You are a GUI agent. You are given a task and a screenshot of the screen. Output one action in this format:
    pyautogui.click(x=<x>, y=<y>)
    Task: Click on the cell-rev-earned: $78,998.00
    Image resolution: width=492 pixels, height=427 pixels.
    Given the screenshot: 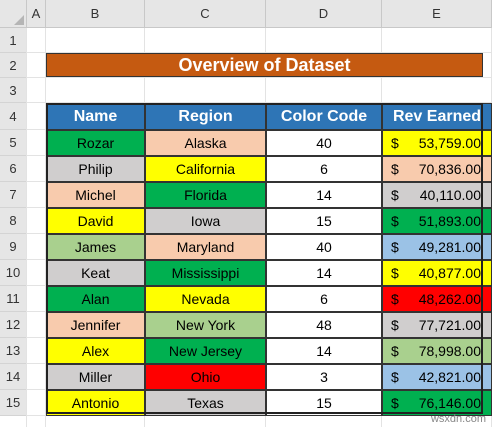 What is the action you would take?
    pyautogui.click(x=437, y=351)
    